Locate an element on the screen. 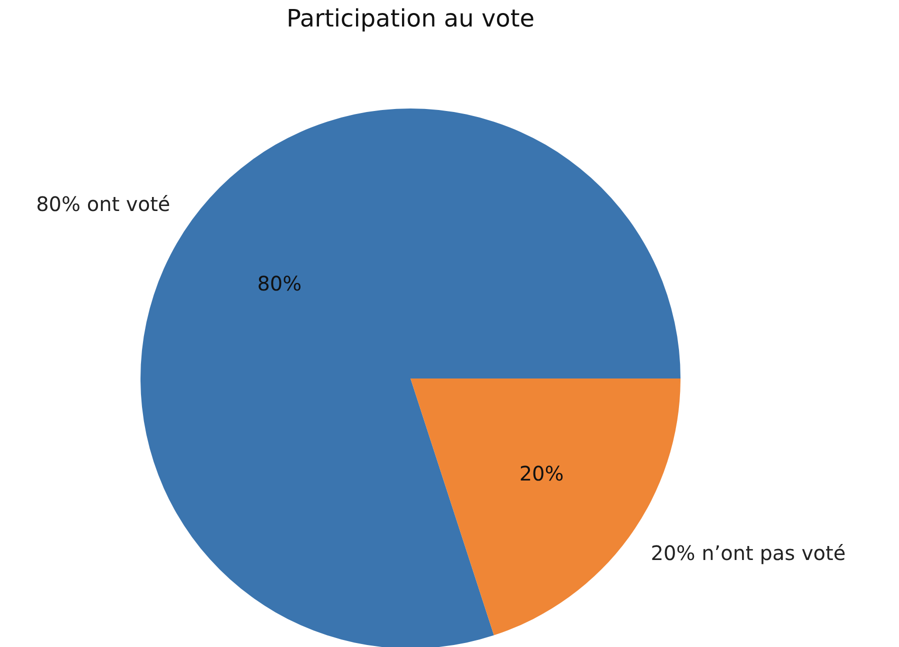 The image size is (899, 647). slice-label: 80% ont voté is located at coordinates (103, 204).